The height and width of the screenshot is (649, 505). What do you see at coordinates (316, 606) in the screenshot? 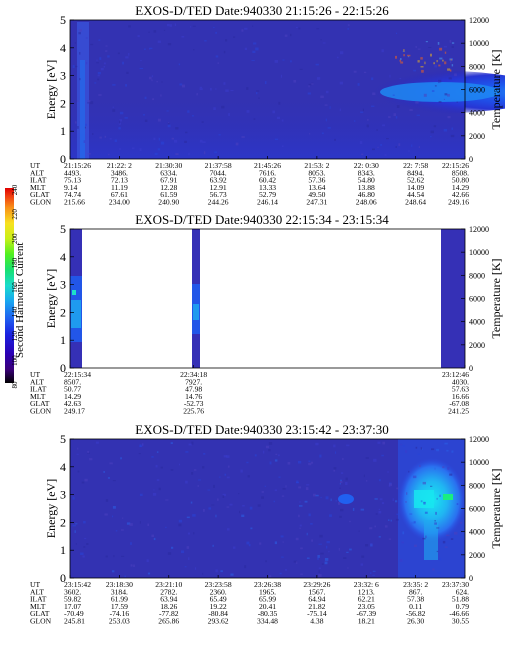
I see `orbit-table-cell: 21.82` at bounding box center [316, 606].